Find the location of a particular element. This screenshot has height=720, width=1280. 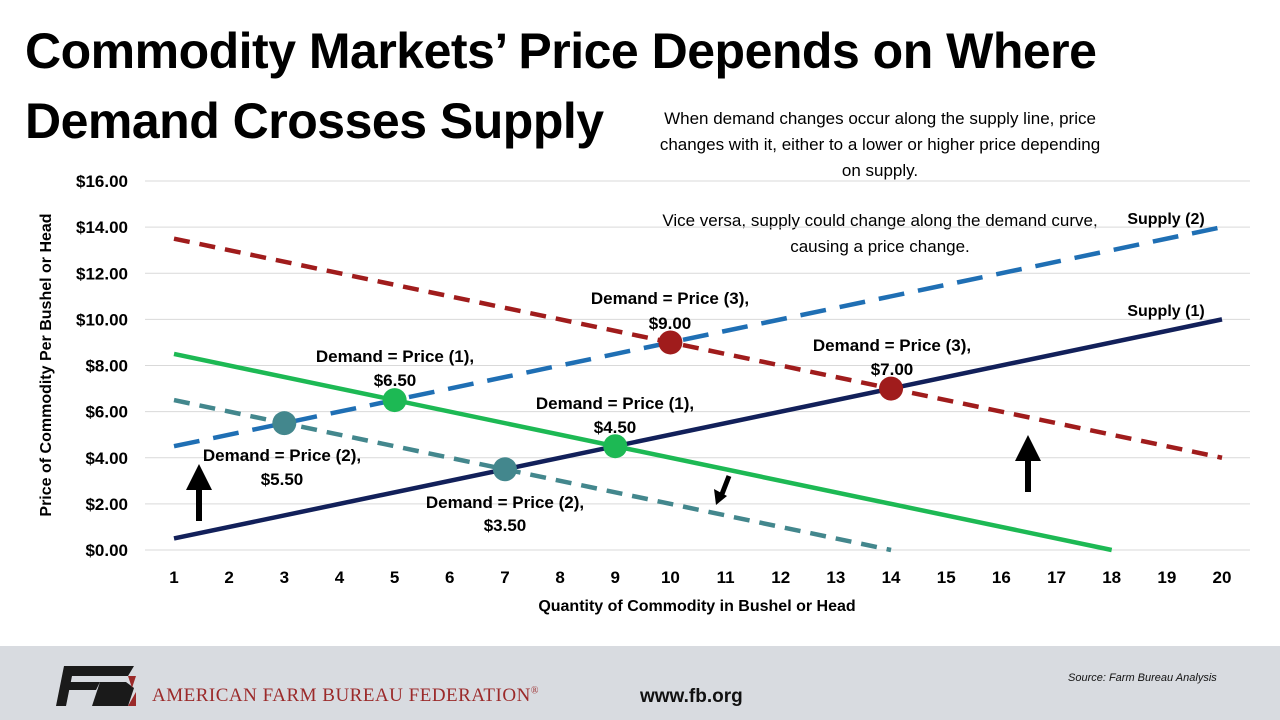

y-axis-label: Price of Commodity Per Bushel or Head is located at coordinates (46, 364).